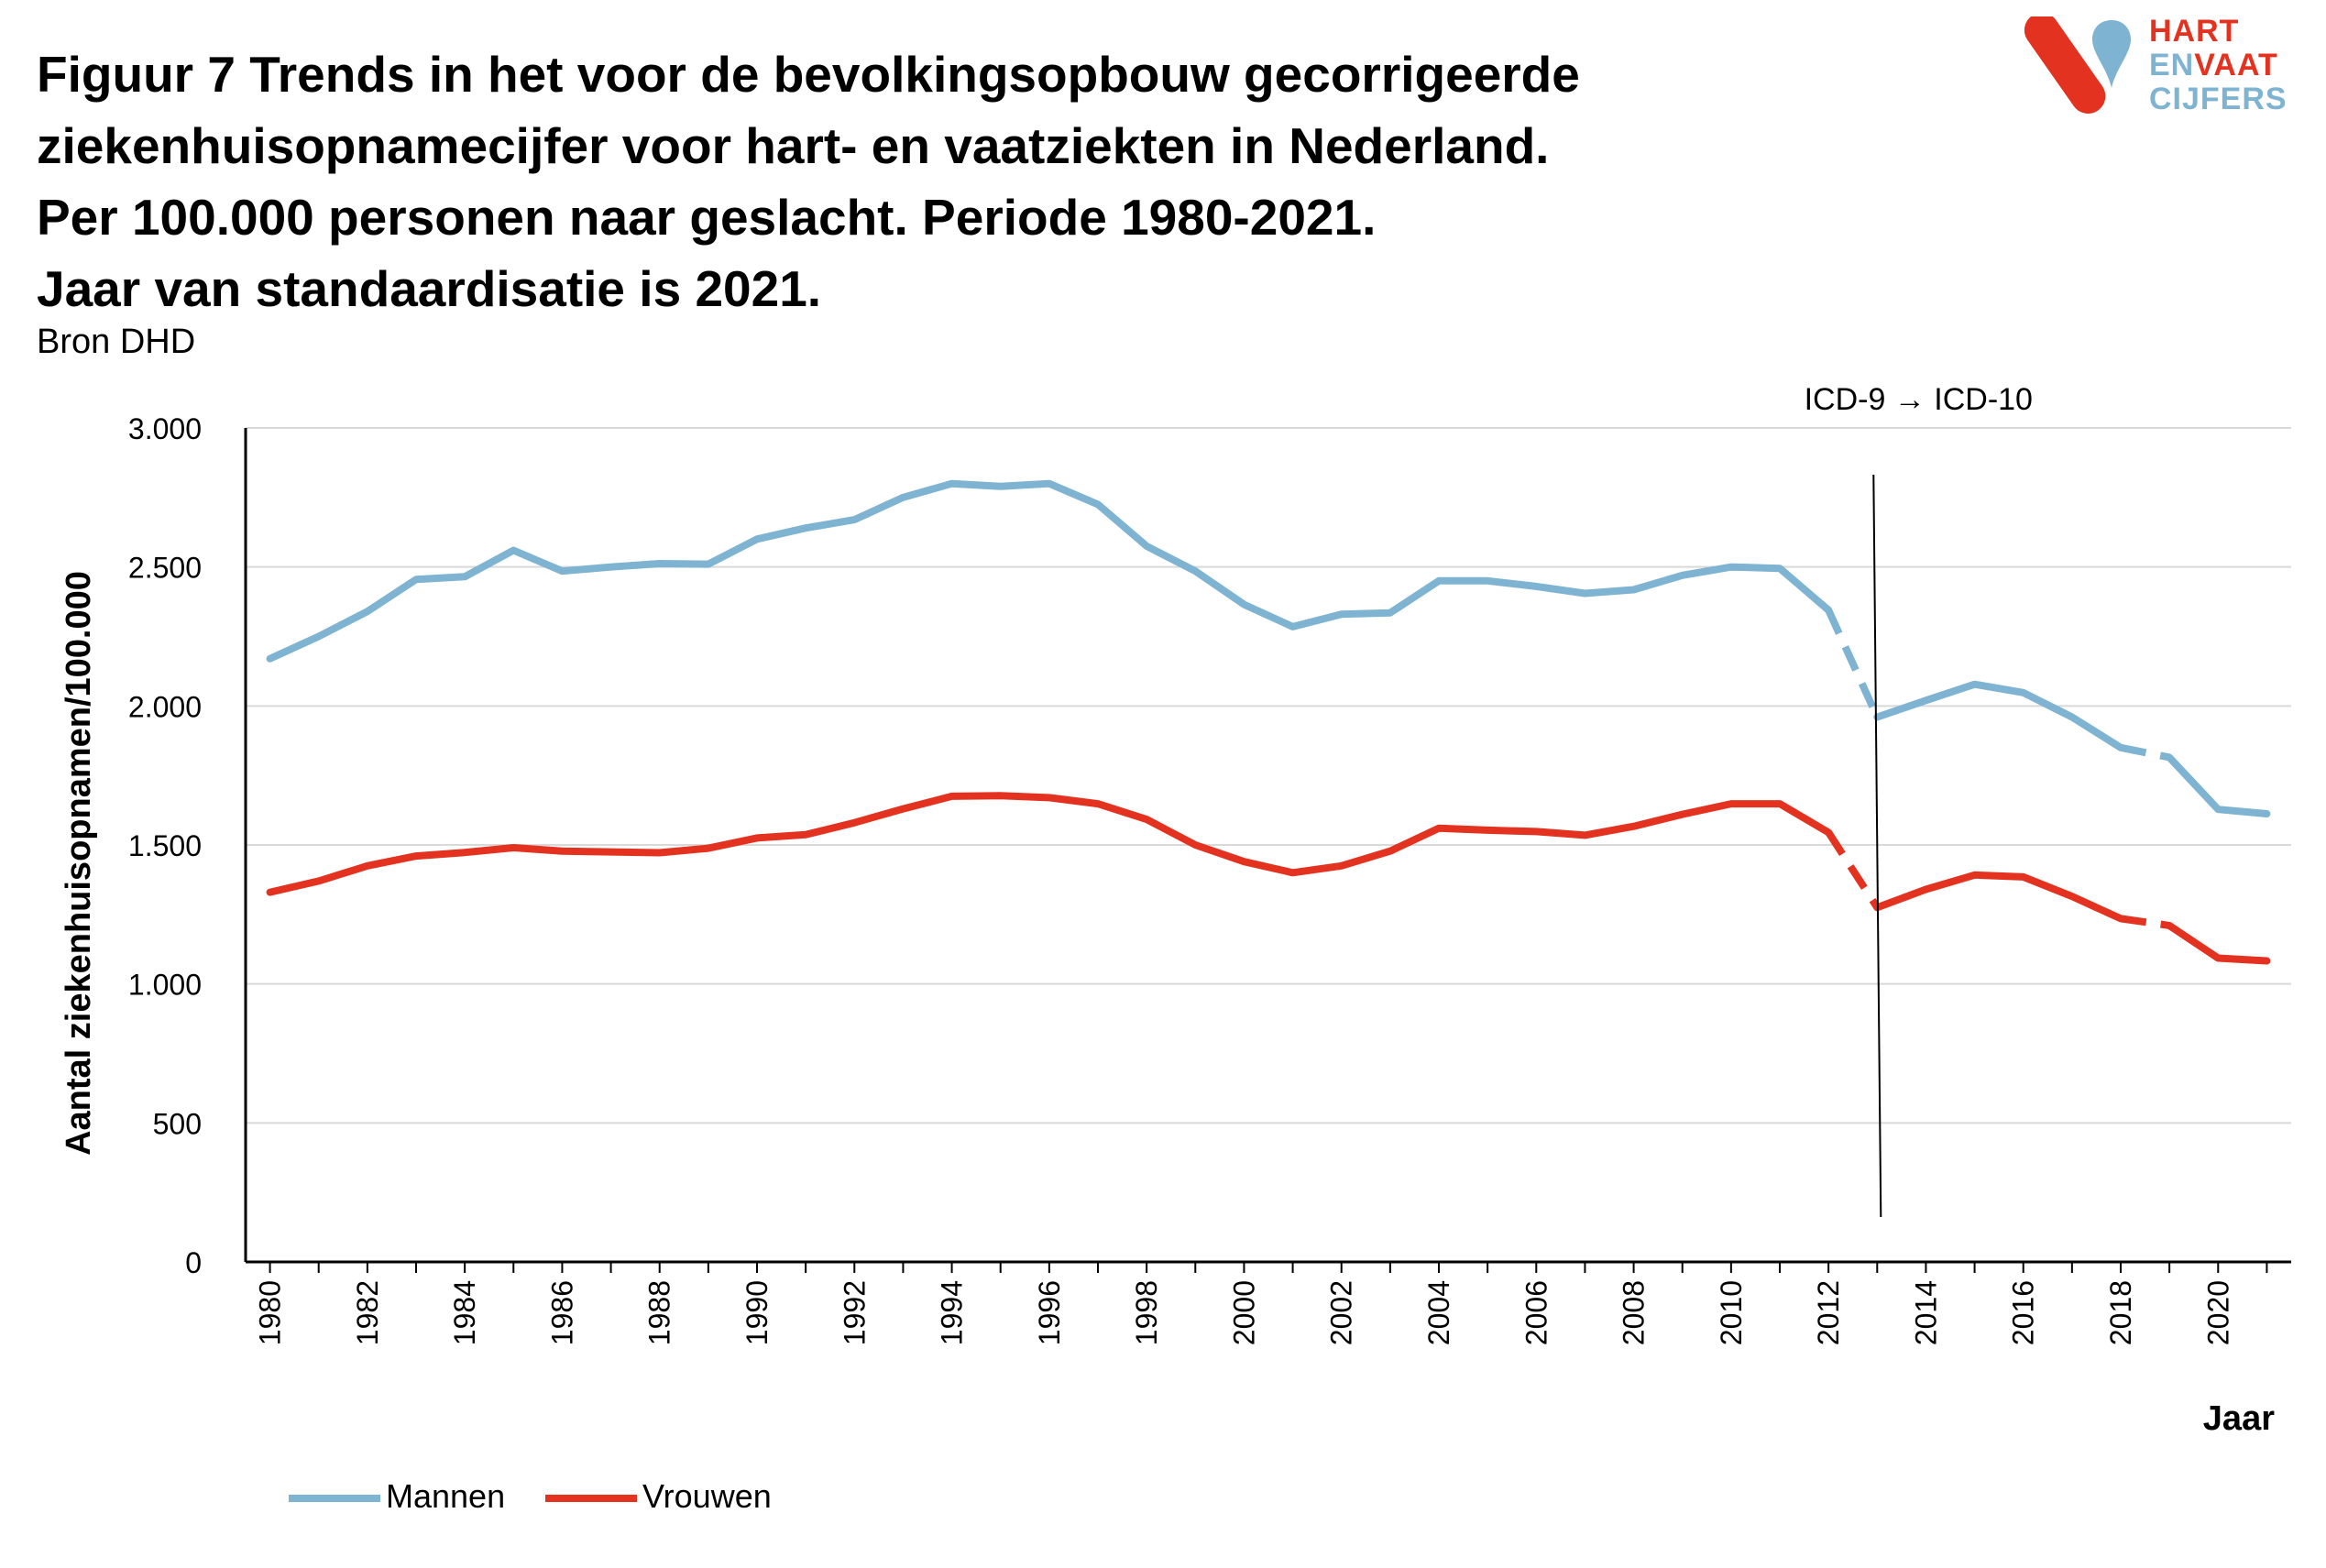 The height and width of the screenshot is (1568, 2326). What do you see at coordinates (854, 1312) in the screenshot?
I see `x-tick-label: 1992` at bounding box center [854, 1312].